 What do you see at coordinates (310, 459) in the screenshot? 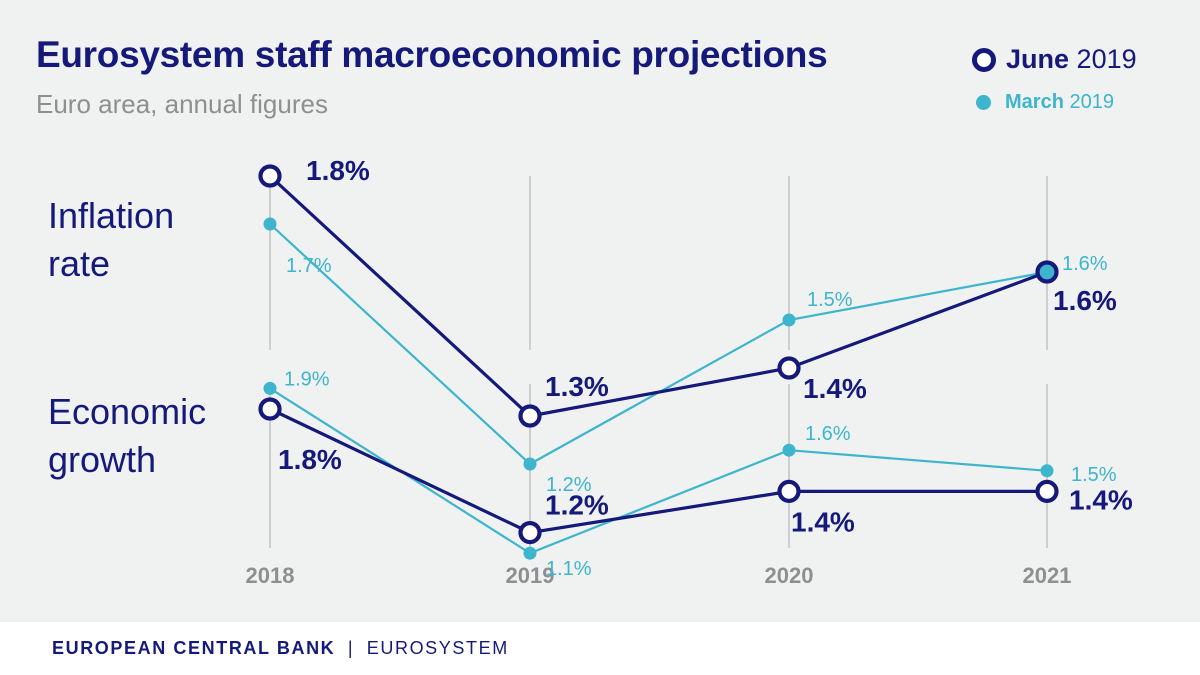
I see `data-label-growth-june-2018: 1.8%` at bounding box center [310, 459].